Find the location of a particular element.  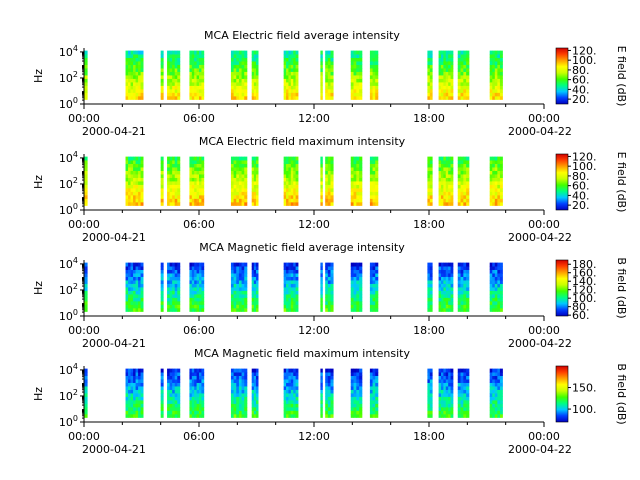

colorbar is located at coordinates (562, 394).